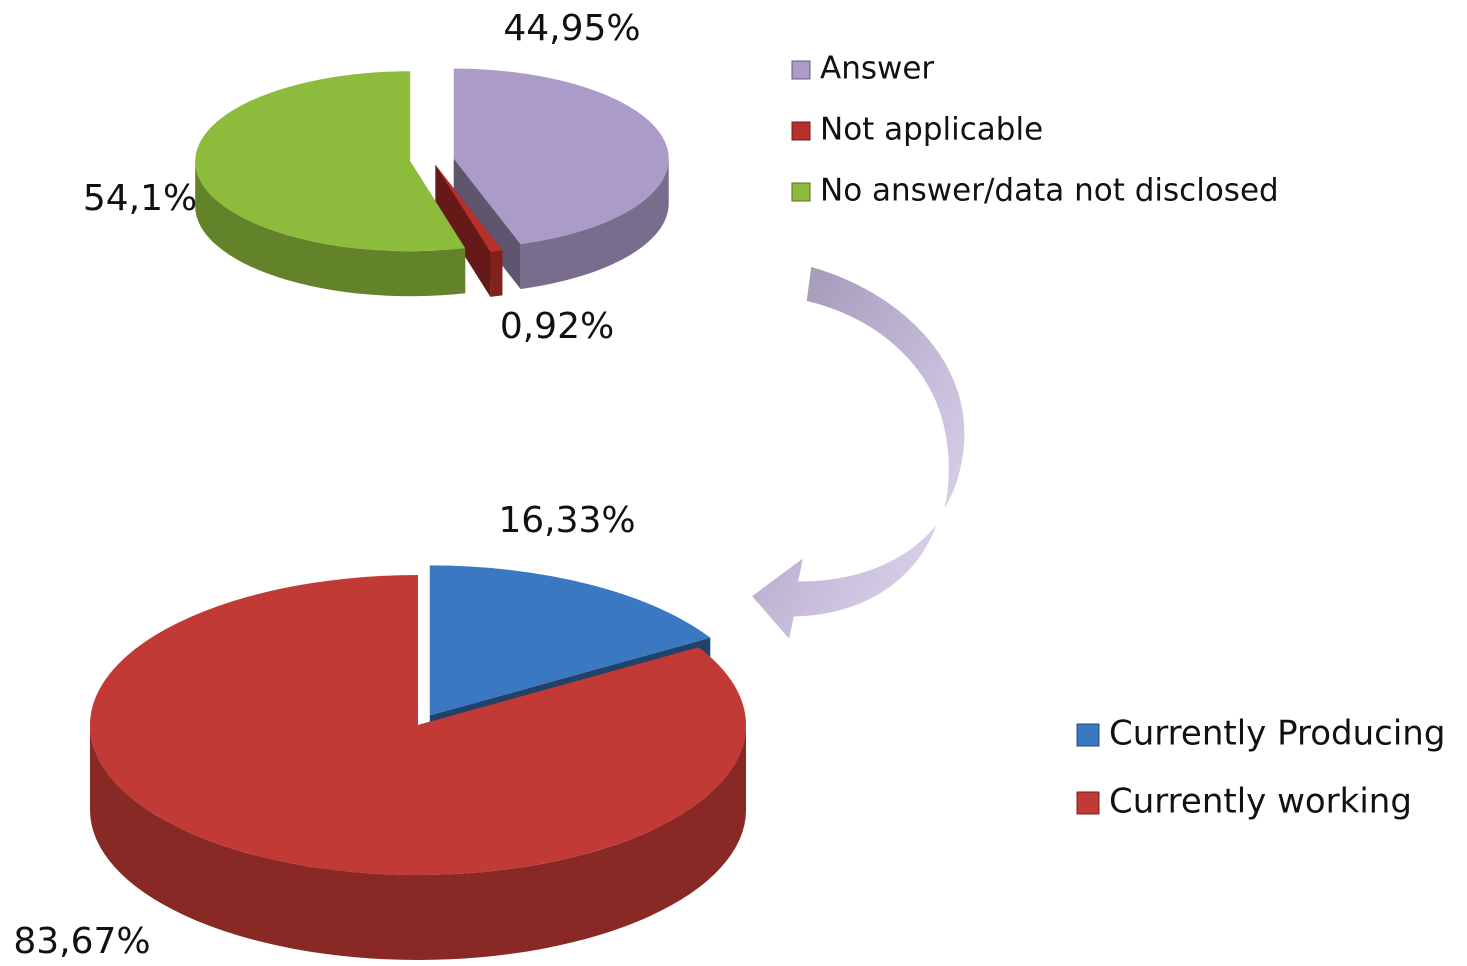 The height and width of the screenshot is (966, 1467). What do you see at coordinates (877, 69) in the screenshot?
I see `legend-label: Answer` at bounding box center [877, 69].